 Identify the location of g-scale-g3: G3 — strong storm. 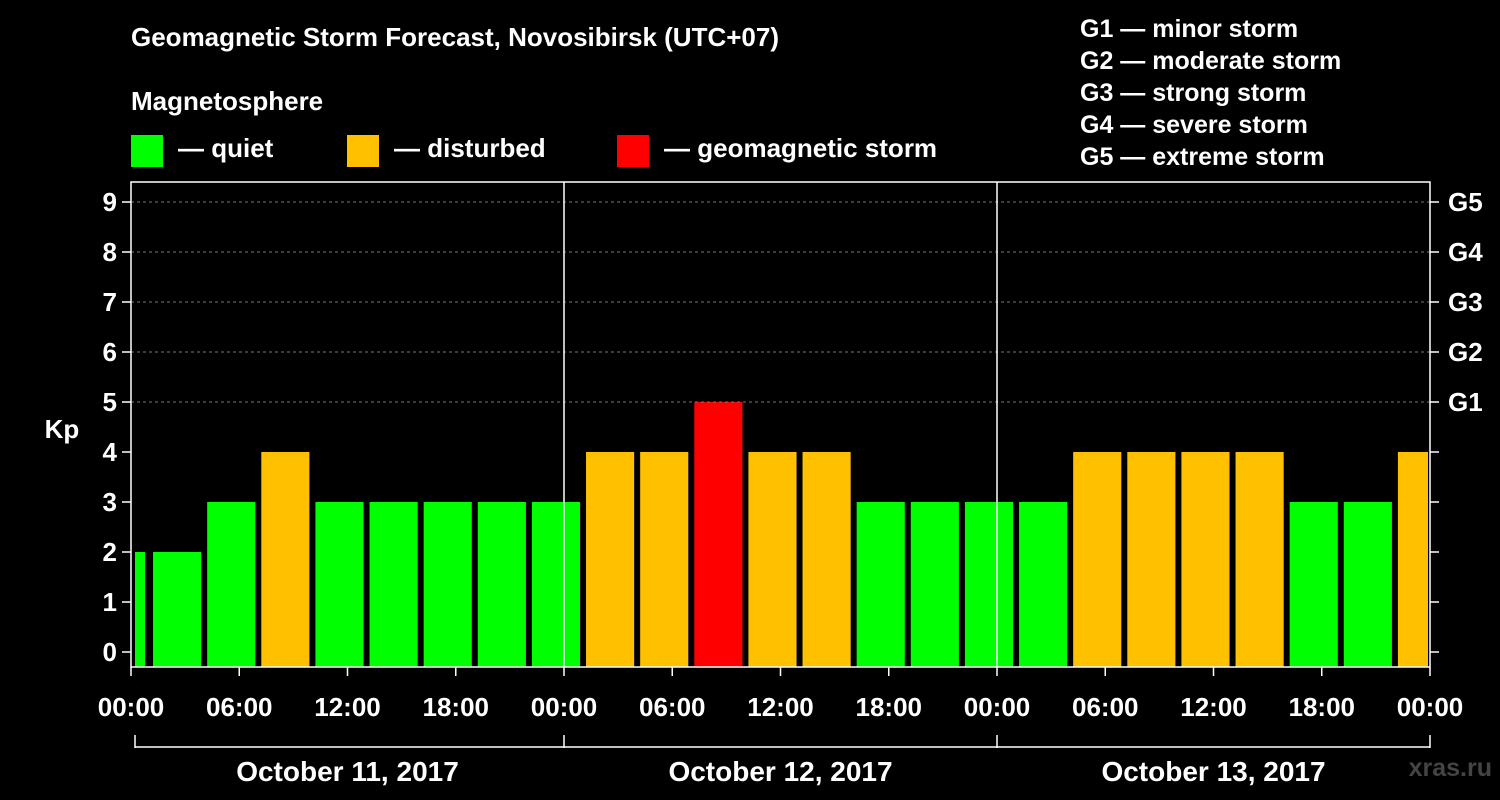
(1193, 93).